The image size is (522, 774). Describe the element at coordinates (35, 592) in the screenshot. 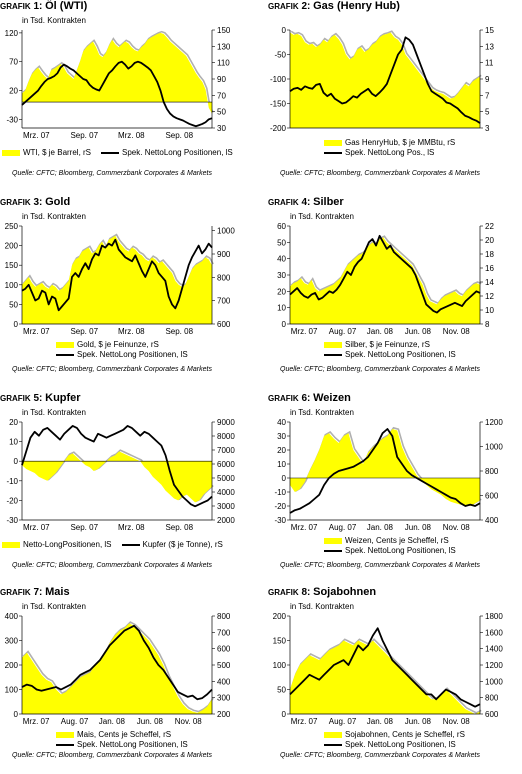

I see `chart-title: GRAFIK 7: Mais` at that location.